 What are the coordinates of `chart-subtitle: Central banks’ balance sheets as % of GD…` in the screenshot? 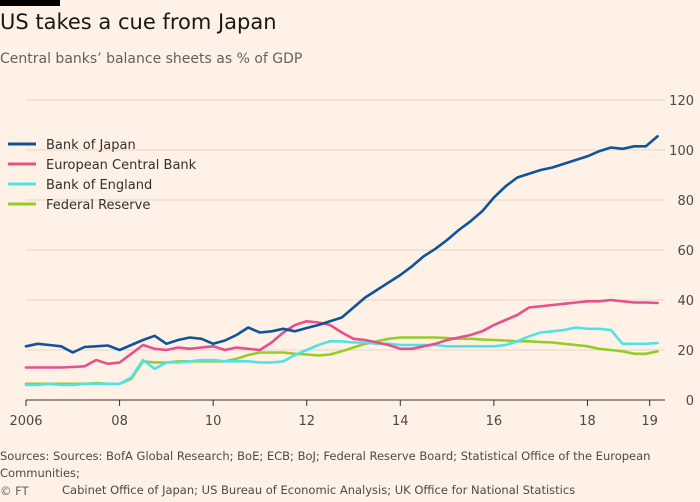 It's located at (151, 59).